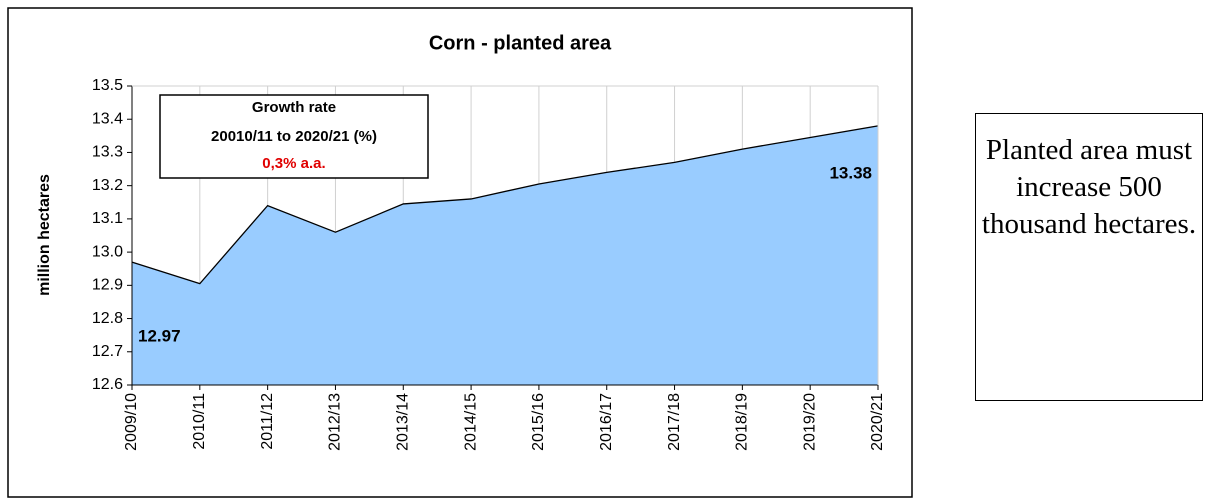  I want to click on x-tick-label: 2020/21, so click(877, 422).